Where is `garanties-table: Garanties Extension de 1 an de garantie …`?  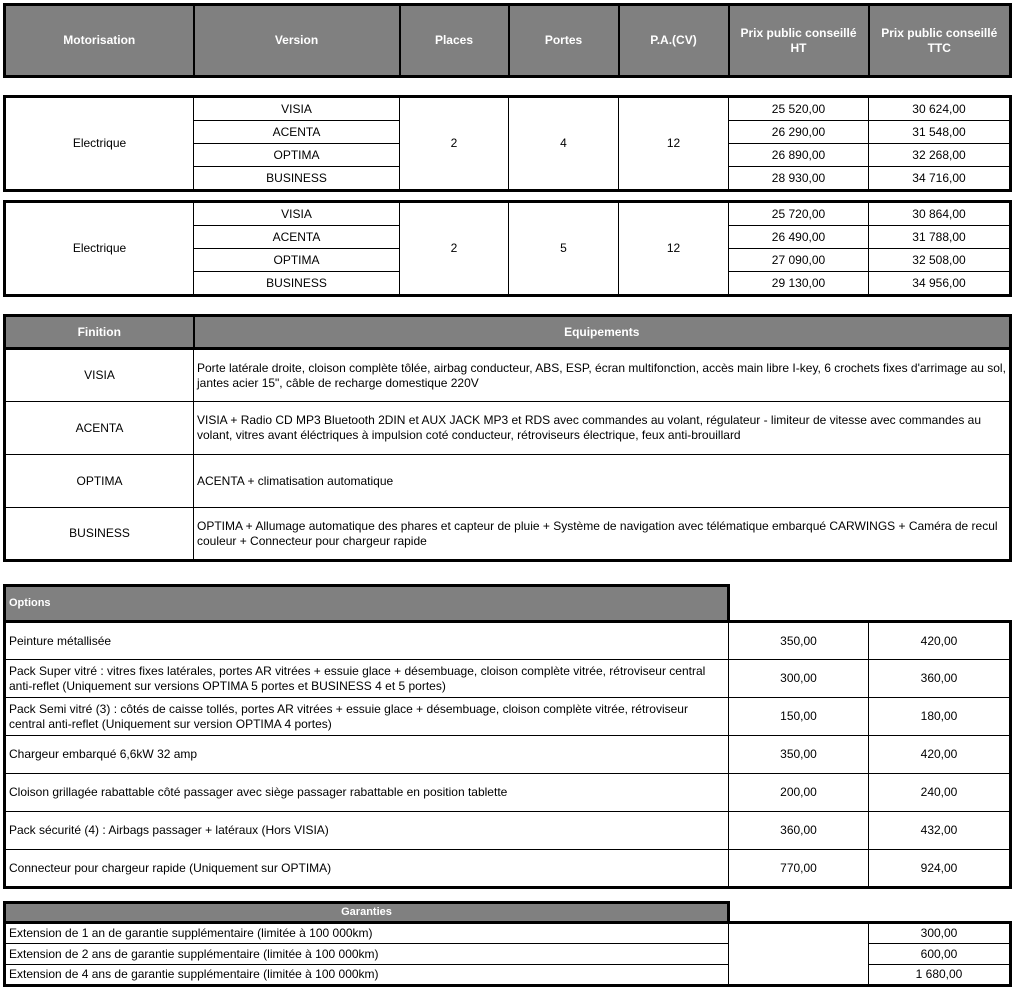 garanties-table: Garanties Extension de 1 an de garantie … is located at coordinates (507, 944).